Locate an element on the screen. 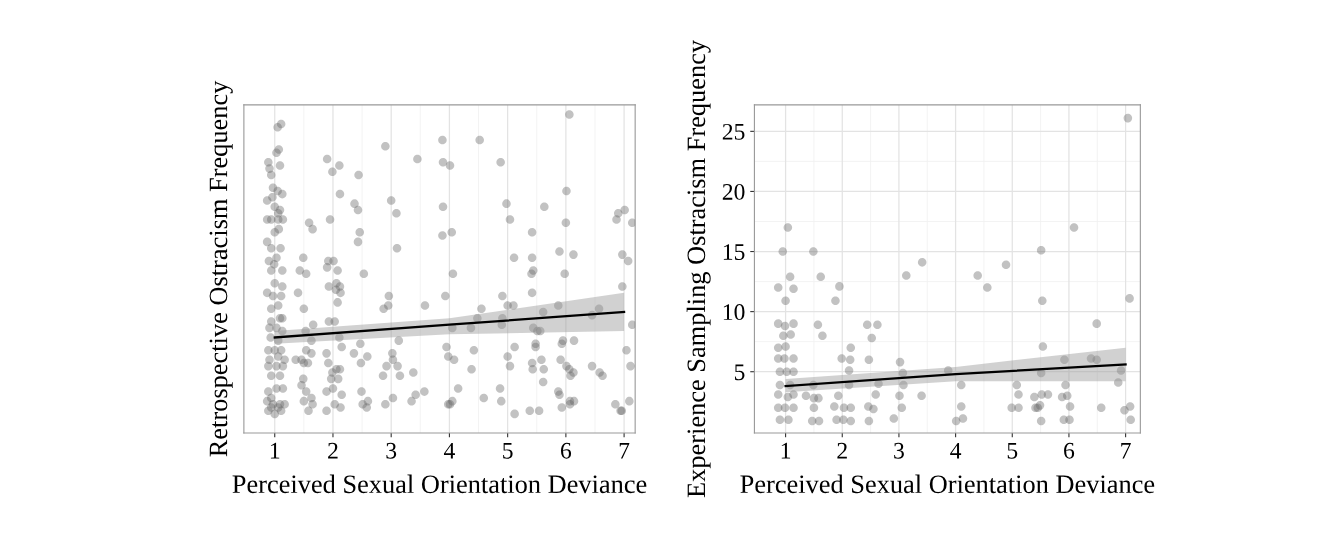 This screenshot has height=558, width=1340. y-axis-title: Retrospective Ostracism Frequency is located at coordinates (221, 268).